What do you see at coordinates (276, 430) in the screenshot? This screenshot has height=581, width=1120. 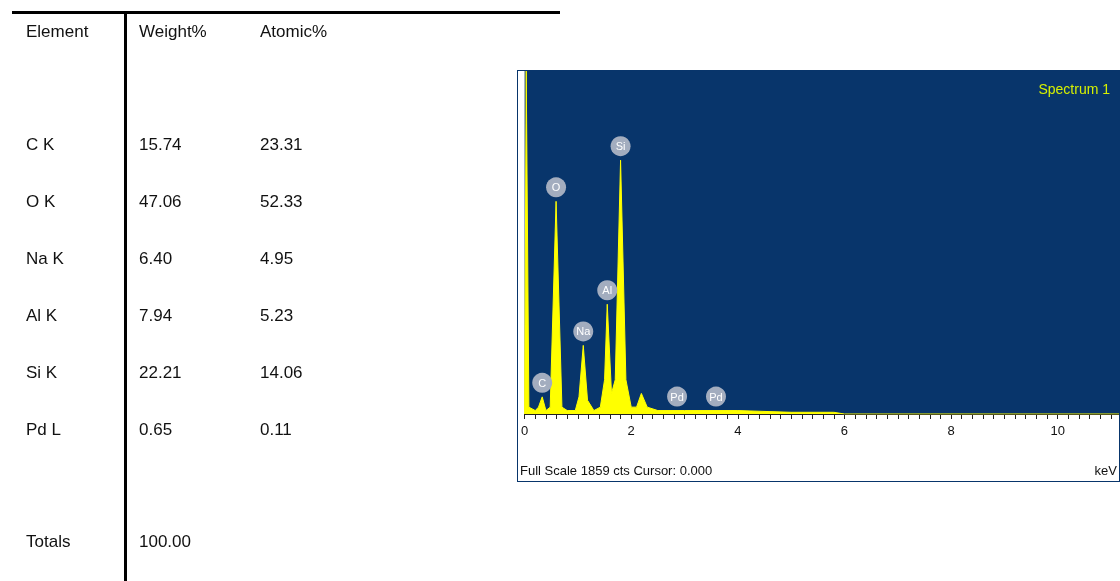 I see `data-label: 0.11` at bounding box center [276, 430].